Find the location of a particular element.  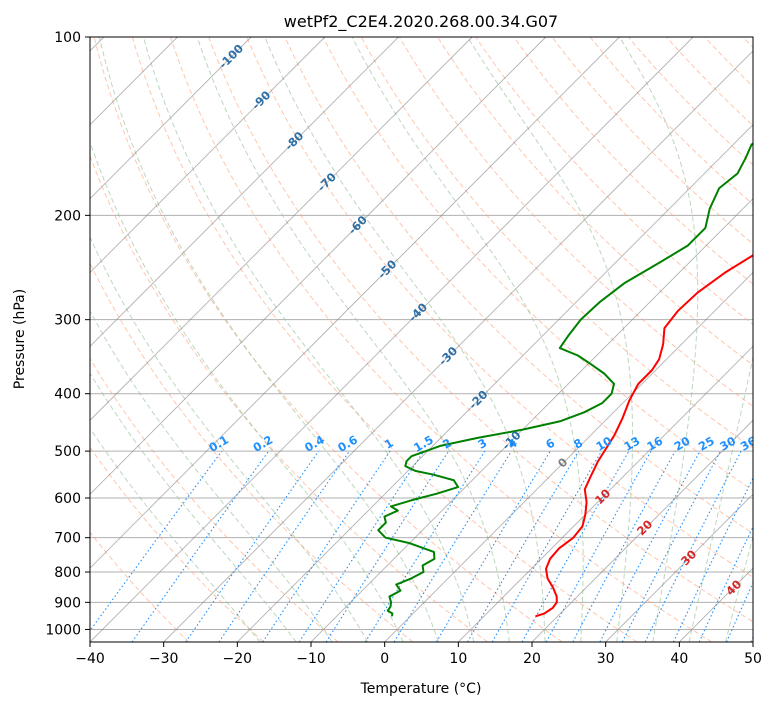

y-tick-label: 200 is located at coordinates (67, 216).